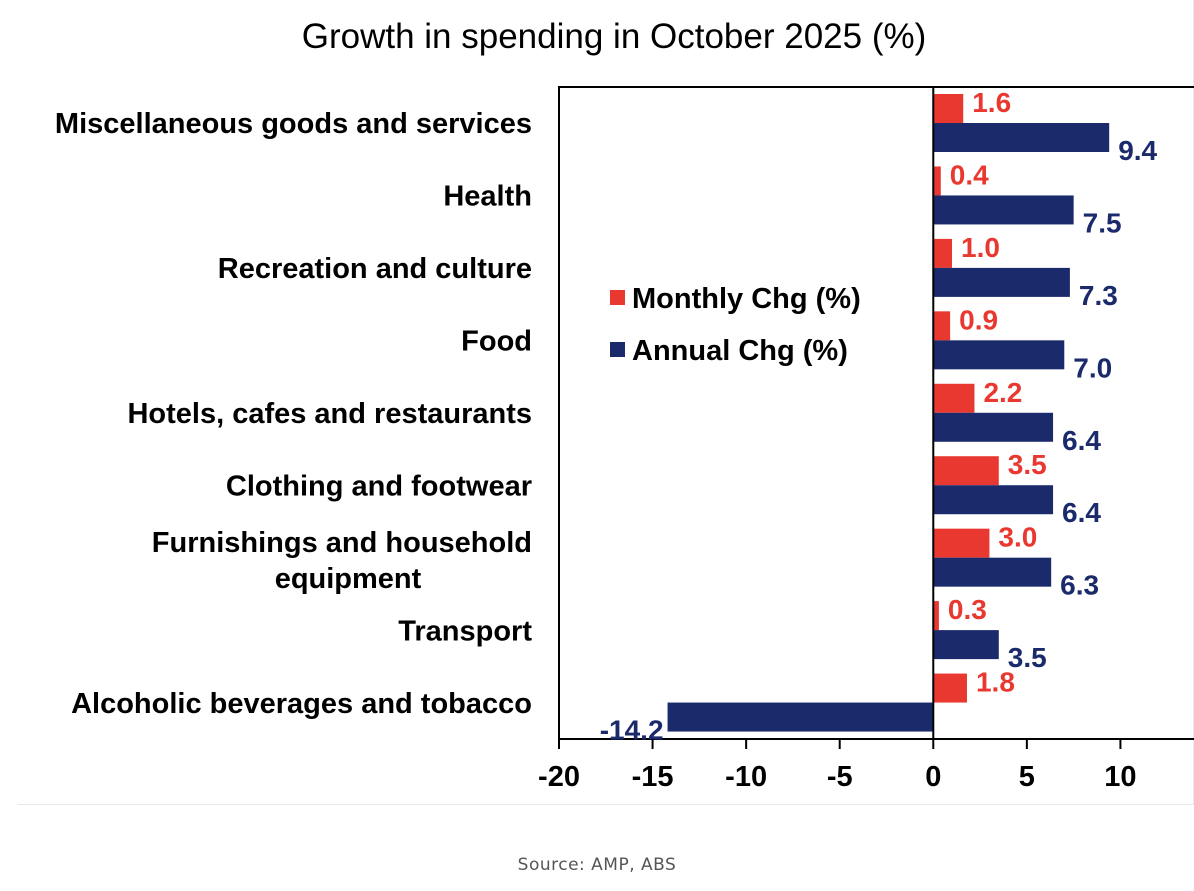 Image resolution: width=1194 pixels, height=891 pixels. Describe the element at coordinates (1137, 150) in the screenshot. I see `data-label-annual: 9.4` at that location.